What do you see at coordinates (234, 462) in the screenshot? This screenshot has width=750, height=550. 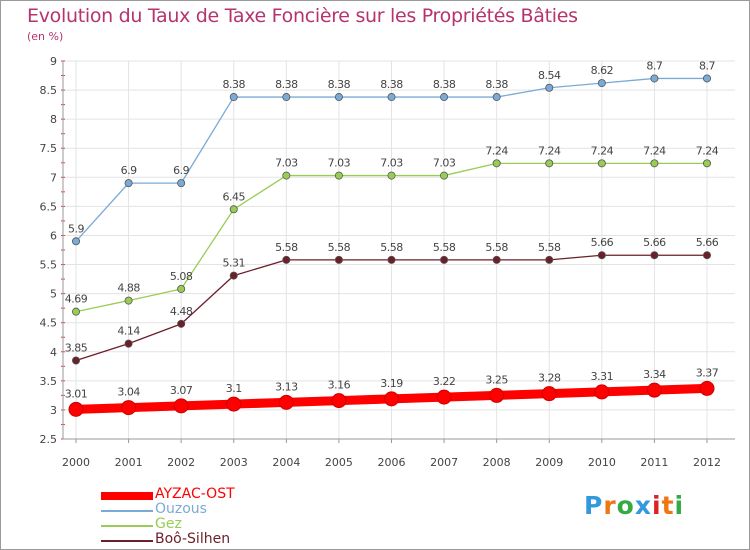 I see `x-tick-label: 2003` at bounding box center [234, 462].